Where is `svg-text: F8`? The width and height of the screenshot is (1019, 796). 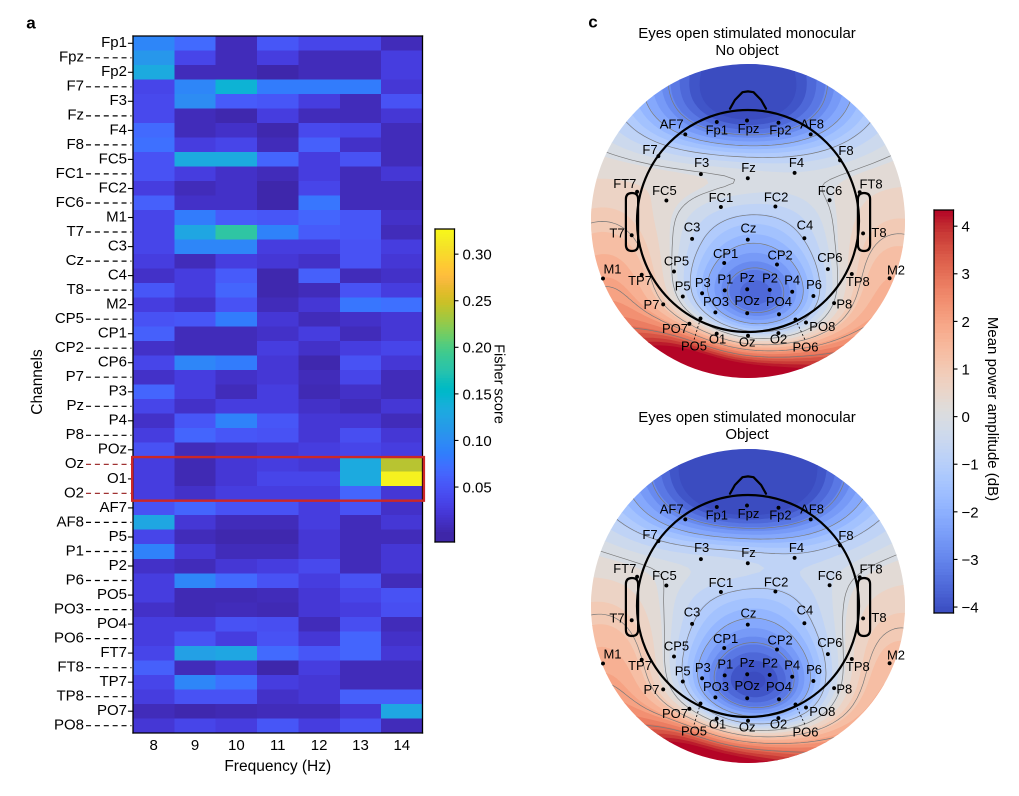 svg-text: F8 is located at coordinates (845, 535).